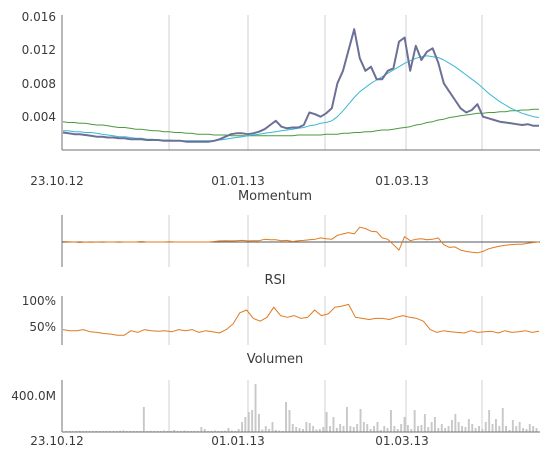 The width and height of the screenshot is (550, 450). I want to click on rsi-title: RSI, so click(274, 280).